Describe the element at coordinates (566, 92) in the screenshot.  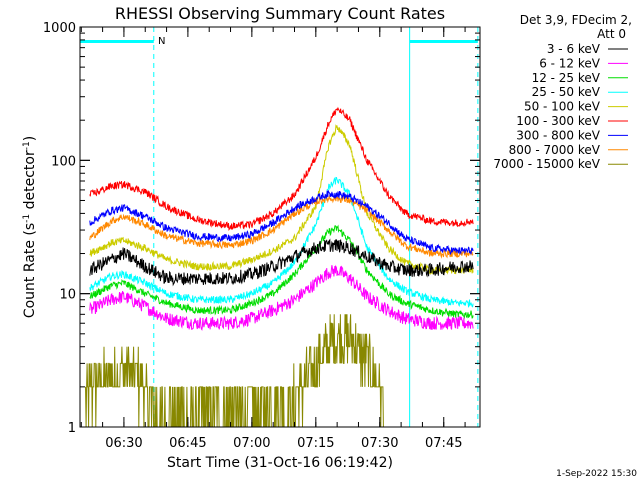
I see `legend-entry-label: 25 - 50 keV` at that location.